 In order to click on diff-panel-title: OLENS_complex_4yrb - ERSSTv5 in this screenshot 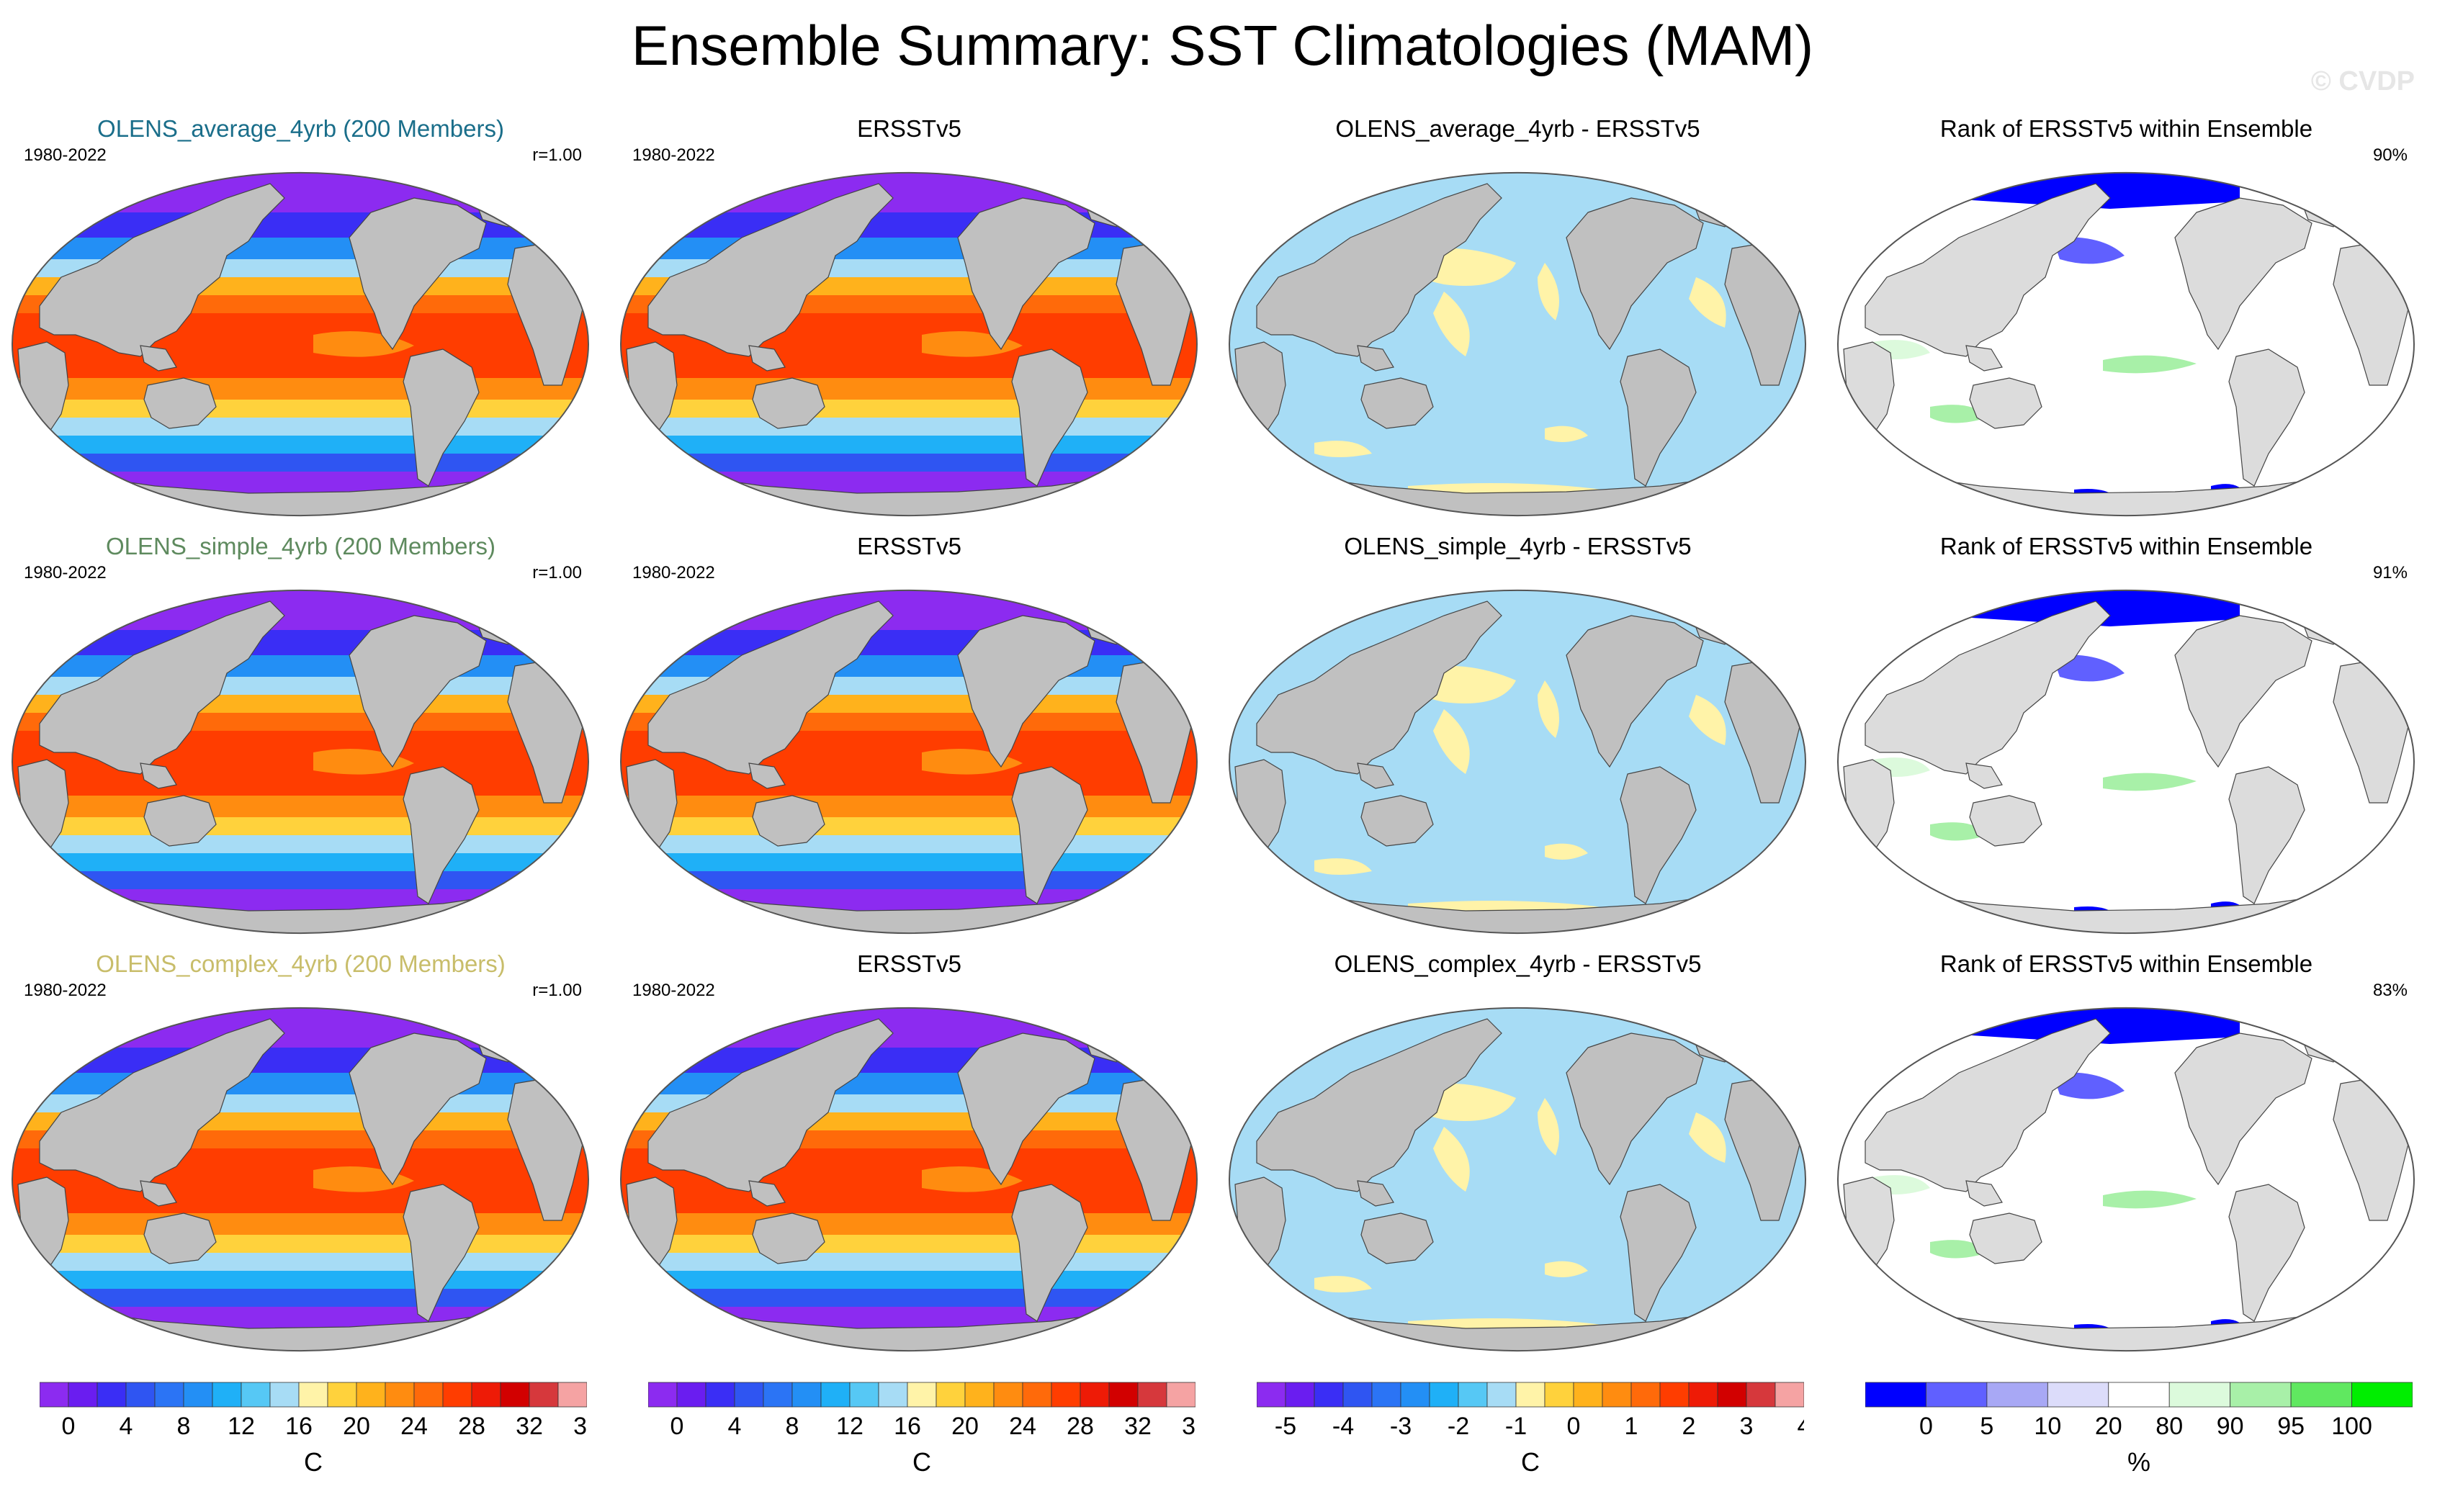, I will do `click(1518, 963)`.